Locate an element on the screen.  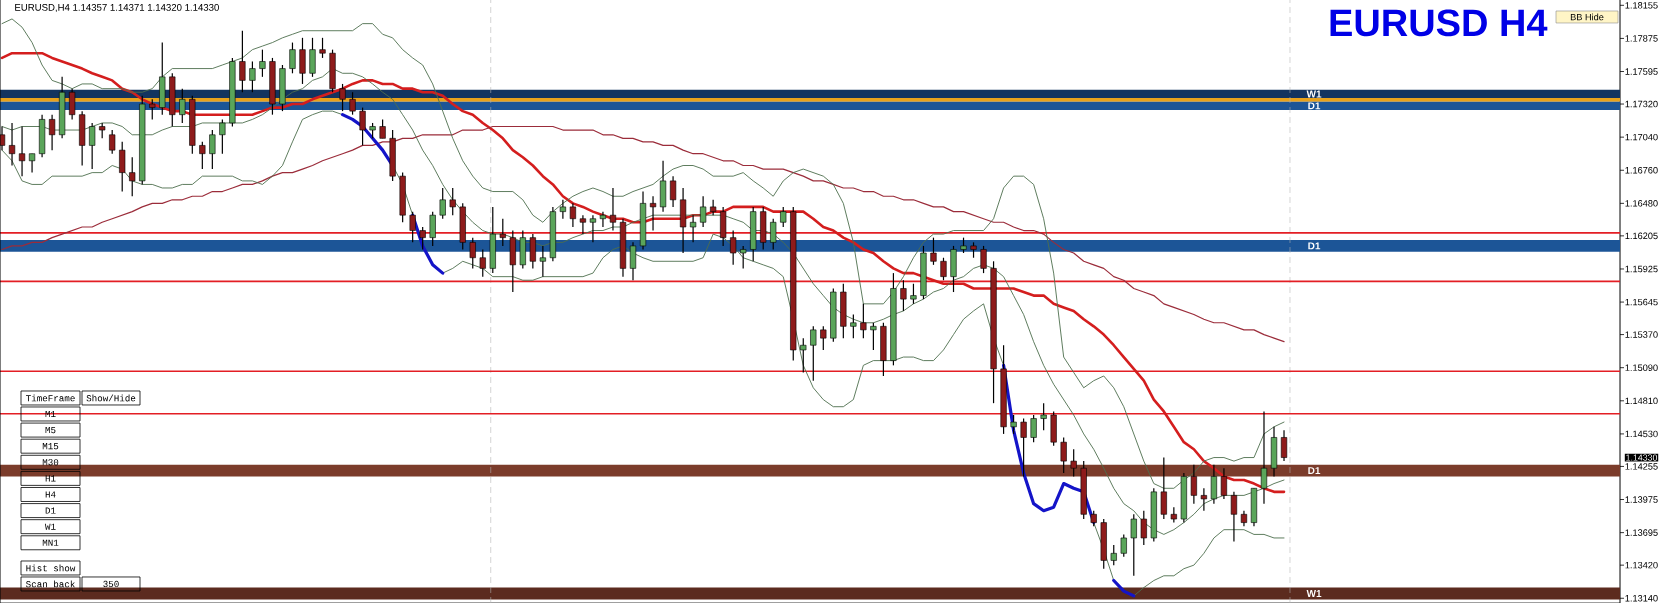
annotation: H4 is located at coordinates (50, 494).